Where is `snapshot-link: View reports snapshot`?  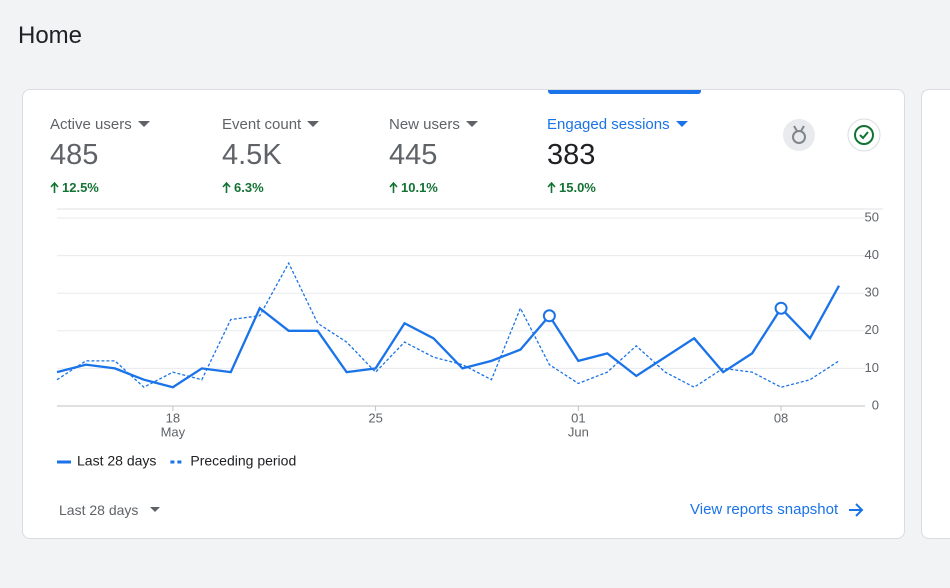 snapshot-link: View reports snapshot is located at coordinates (777, 509).